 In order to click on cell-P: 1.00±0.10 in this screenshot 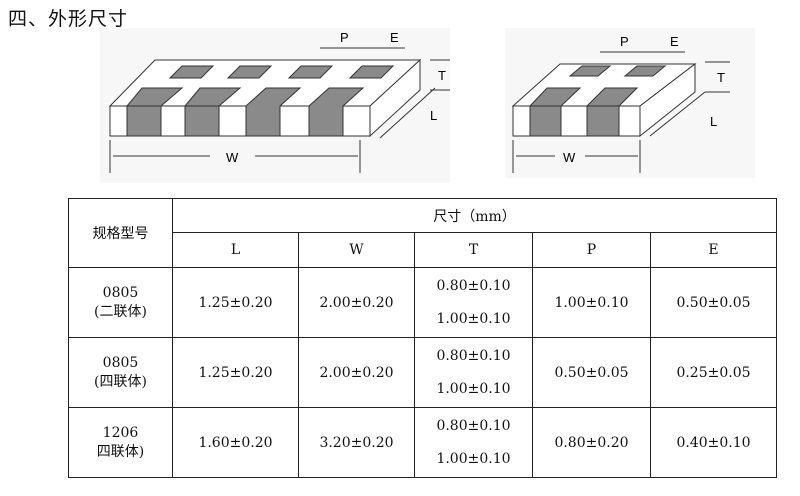, I will do `click(591, 302)`.